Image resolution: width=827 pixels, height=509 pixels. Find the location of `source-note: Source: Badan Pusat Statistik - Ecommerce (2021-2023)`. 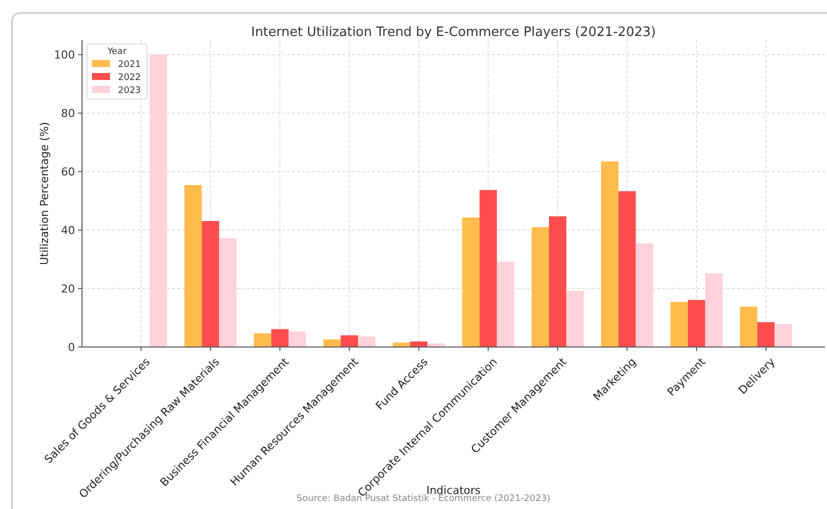

source-note: Source: Badan Pusat Statistik - Ecommerce (2021-2023) is located at coordinates (423, 499).